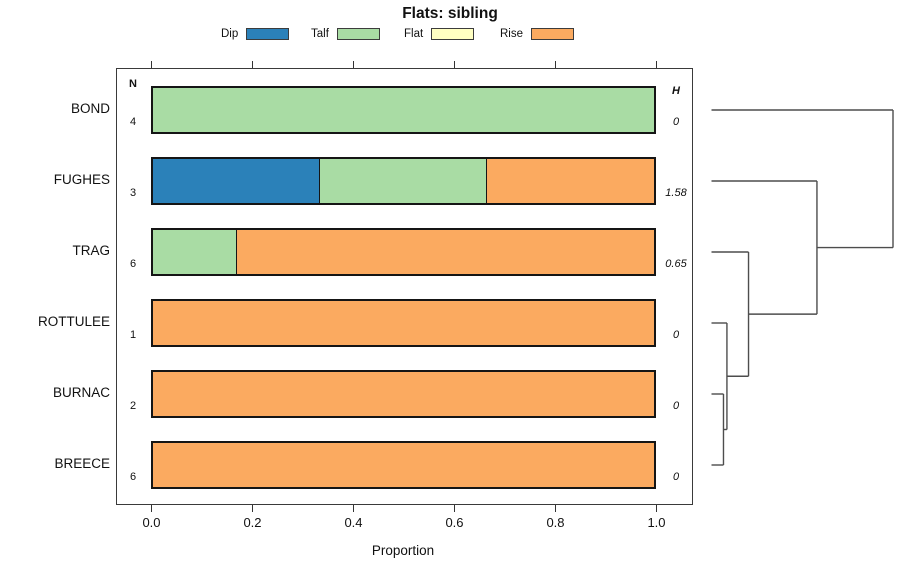 The height and width of the screenshot is (580, 900). What do you see at coordinates (358, 33) in the screenshot?
I see `legend-swatch-talf-icon` at bounding box center [358, 33].